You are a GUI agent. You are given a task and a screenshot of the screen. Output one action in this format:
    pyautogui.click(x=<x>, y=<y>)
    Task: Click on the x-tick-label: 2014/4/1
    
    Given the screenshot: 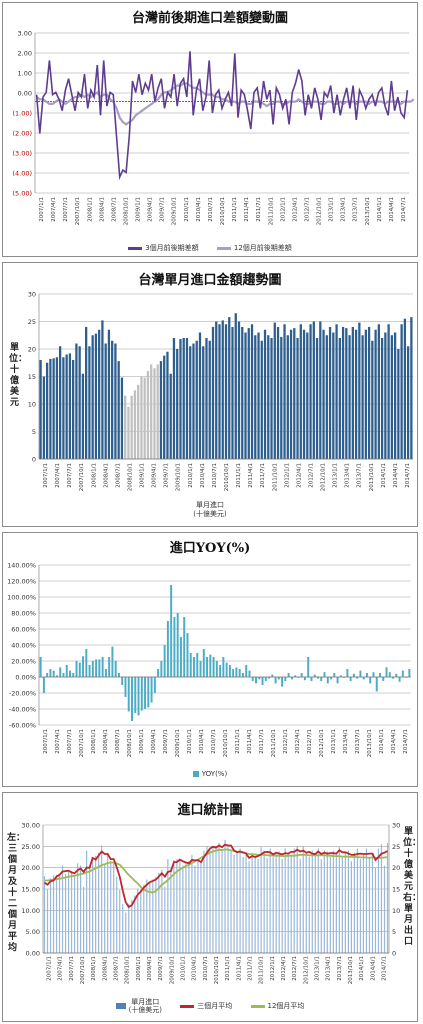 What is the action you would take?
    pyautogui.click(x=373, y=968)
    